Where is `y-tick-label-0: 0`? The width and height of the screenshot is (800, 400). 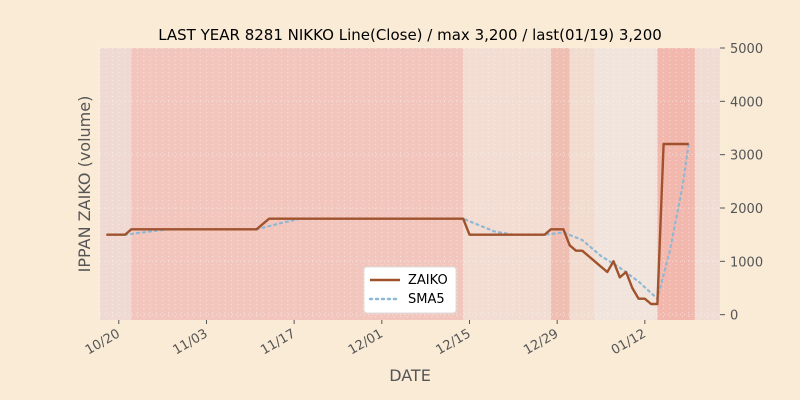 y-tick-label-0: 0 is located at coordinates (734, 316).